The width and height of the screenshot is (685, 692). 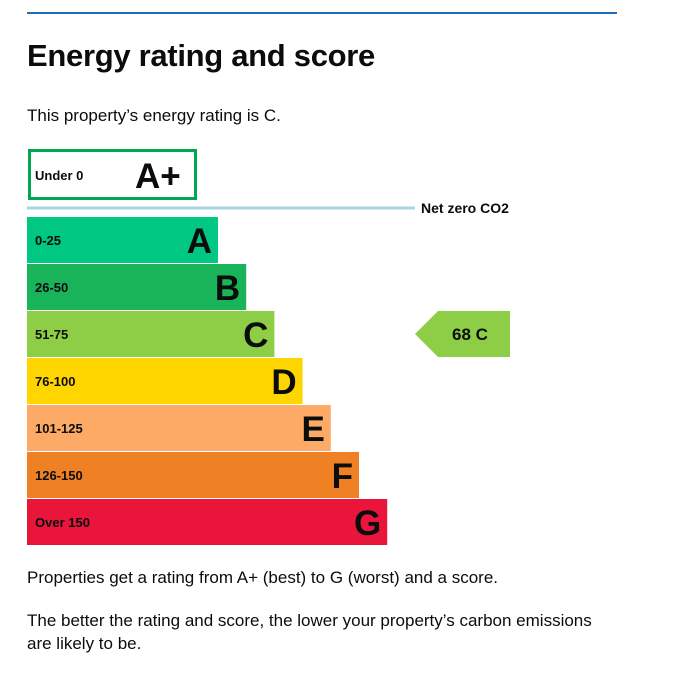 What do you see at coordinates (51, 287) in the screenshot?
I see `band-range-b: 26-50` at bounding box center [51, 287].